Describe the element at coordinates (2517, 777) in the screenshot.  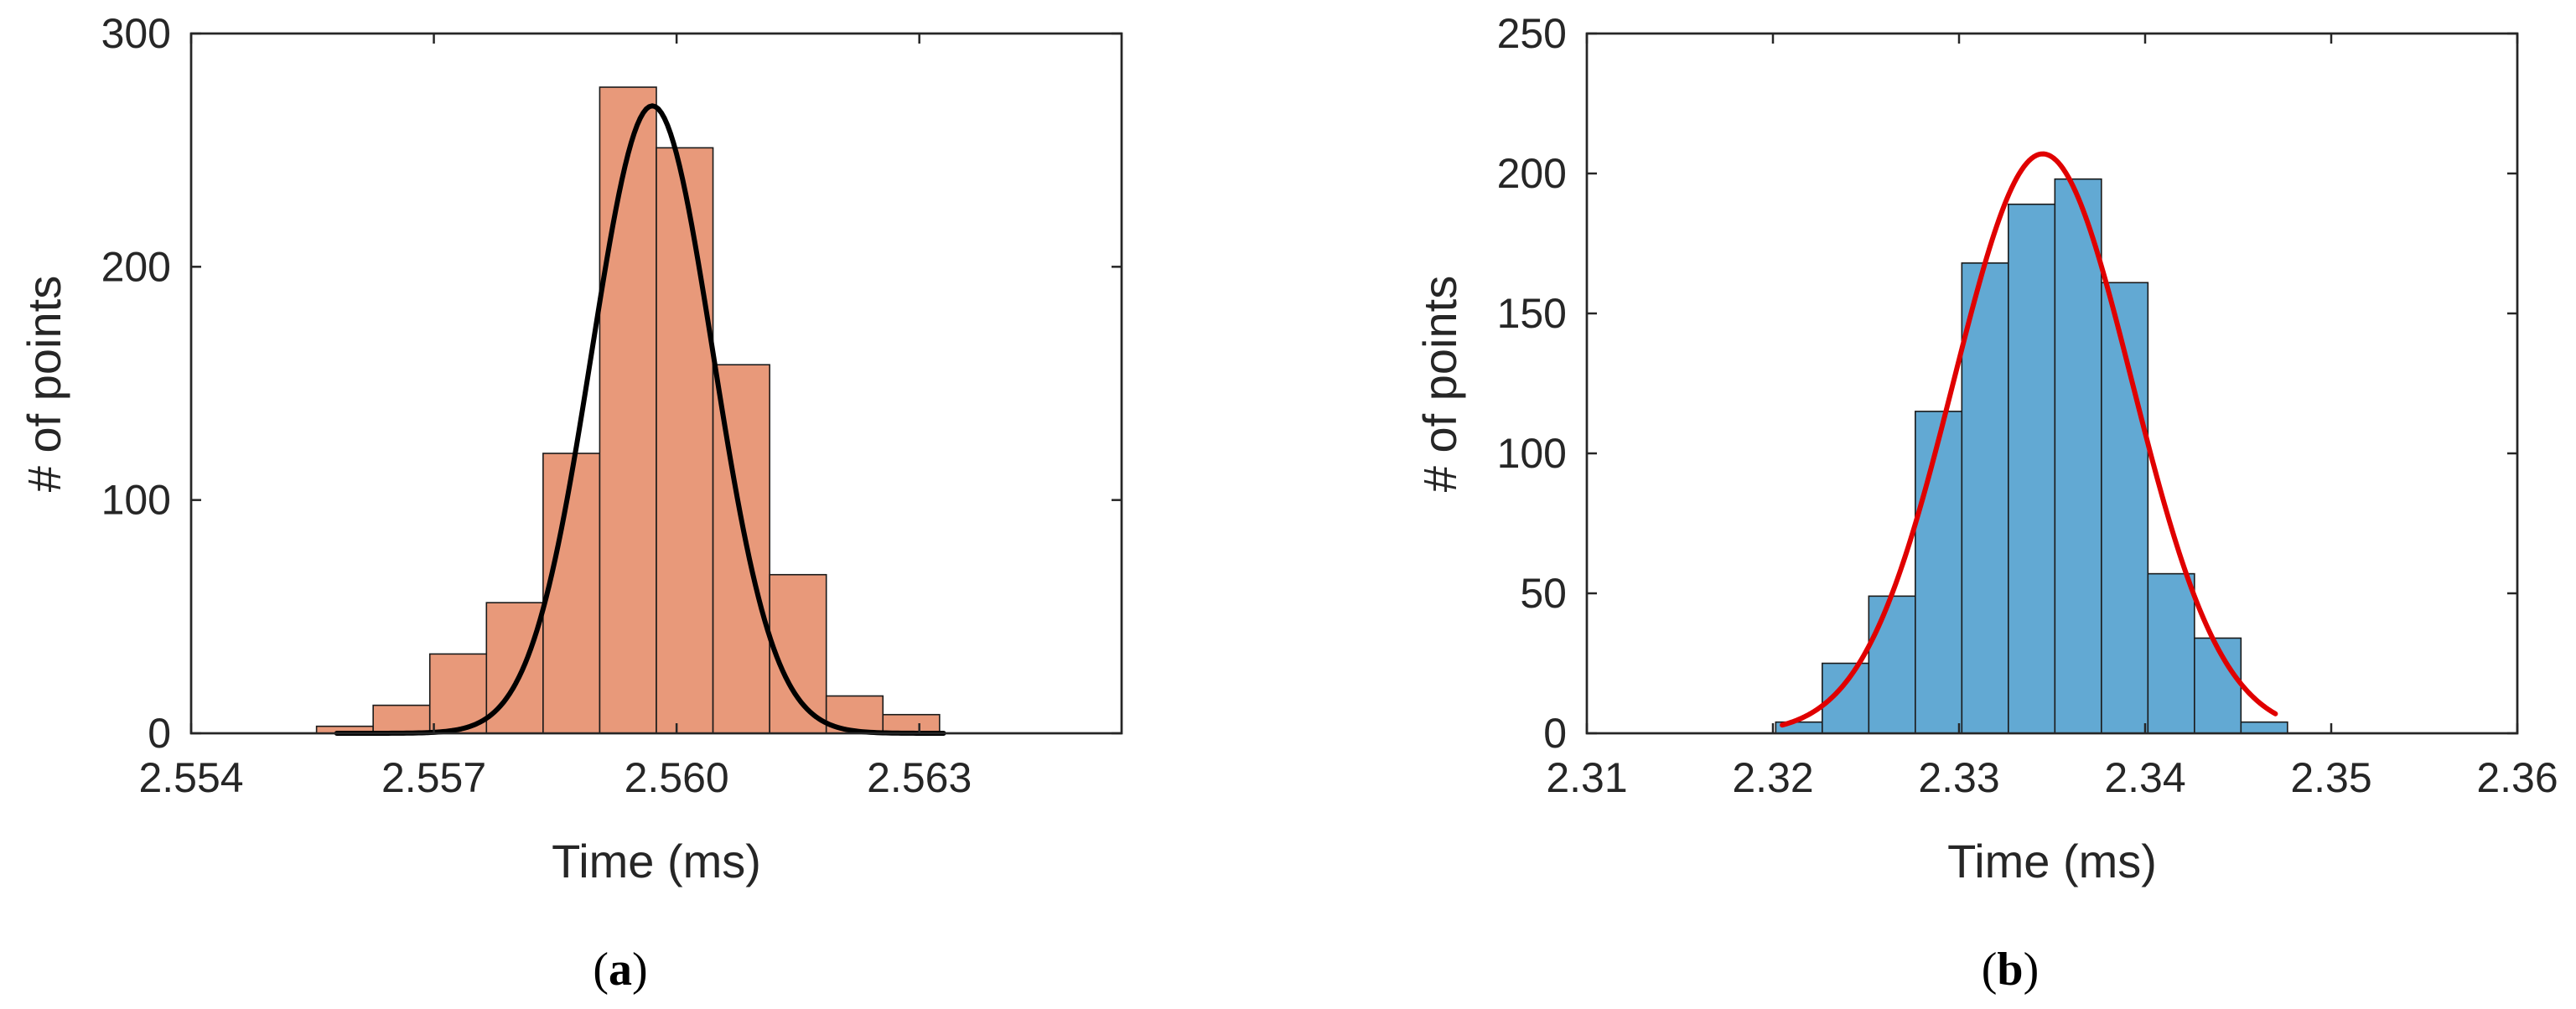
I see `x-tick-label-b: 2.36` at that location.